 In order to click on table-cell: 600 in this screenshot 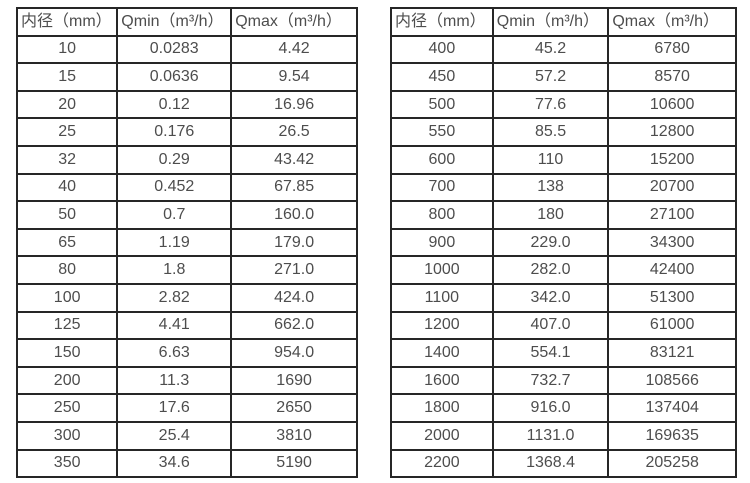, I will do `click(442, 159)`.